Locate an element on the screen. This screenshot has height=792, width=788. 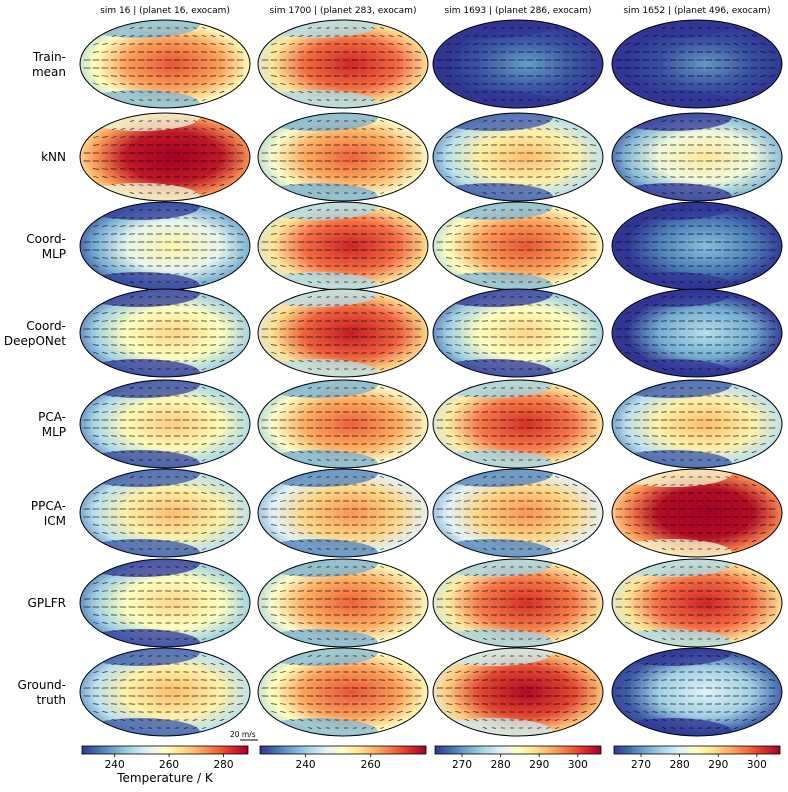
column-title: sim 1700 | (planet 283, exocam) is located at coordinates (343, 11).